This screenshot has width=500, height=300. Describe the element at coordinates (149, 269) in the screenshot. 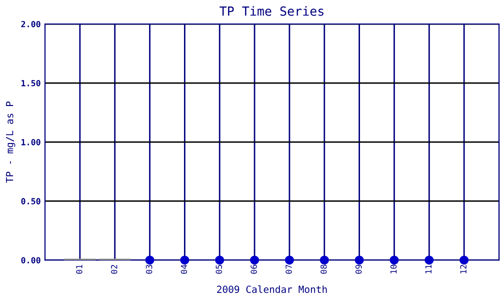

I see `x-tick-label: 03` at that location.